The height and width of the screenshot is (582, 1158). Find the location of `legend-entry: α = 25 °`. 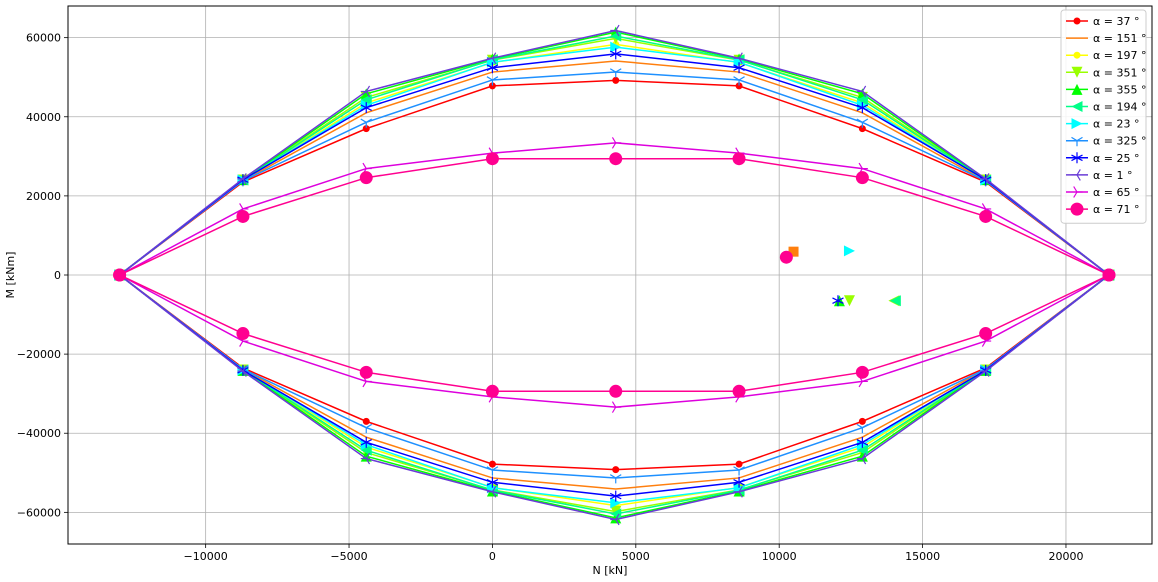

legend-entry: α = 25 ° is located at coordinates (1102, 158).